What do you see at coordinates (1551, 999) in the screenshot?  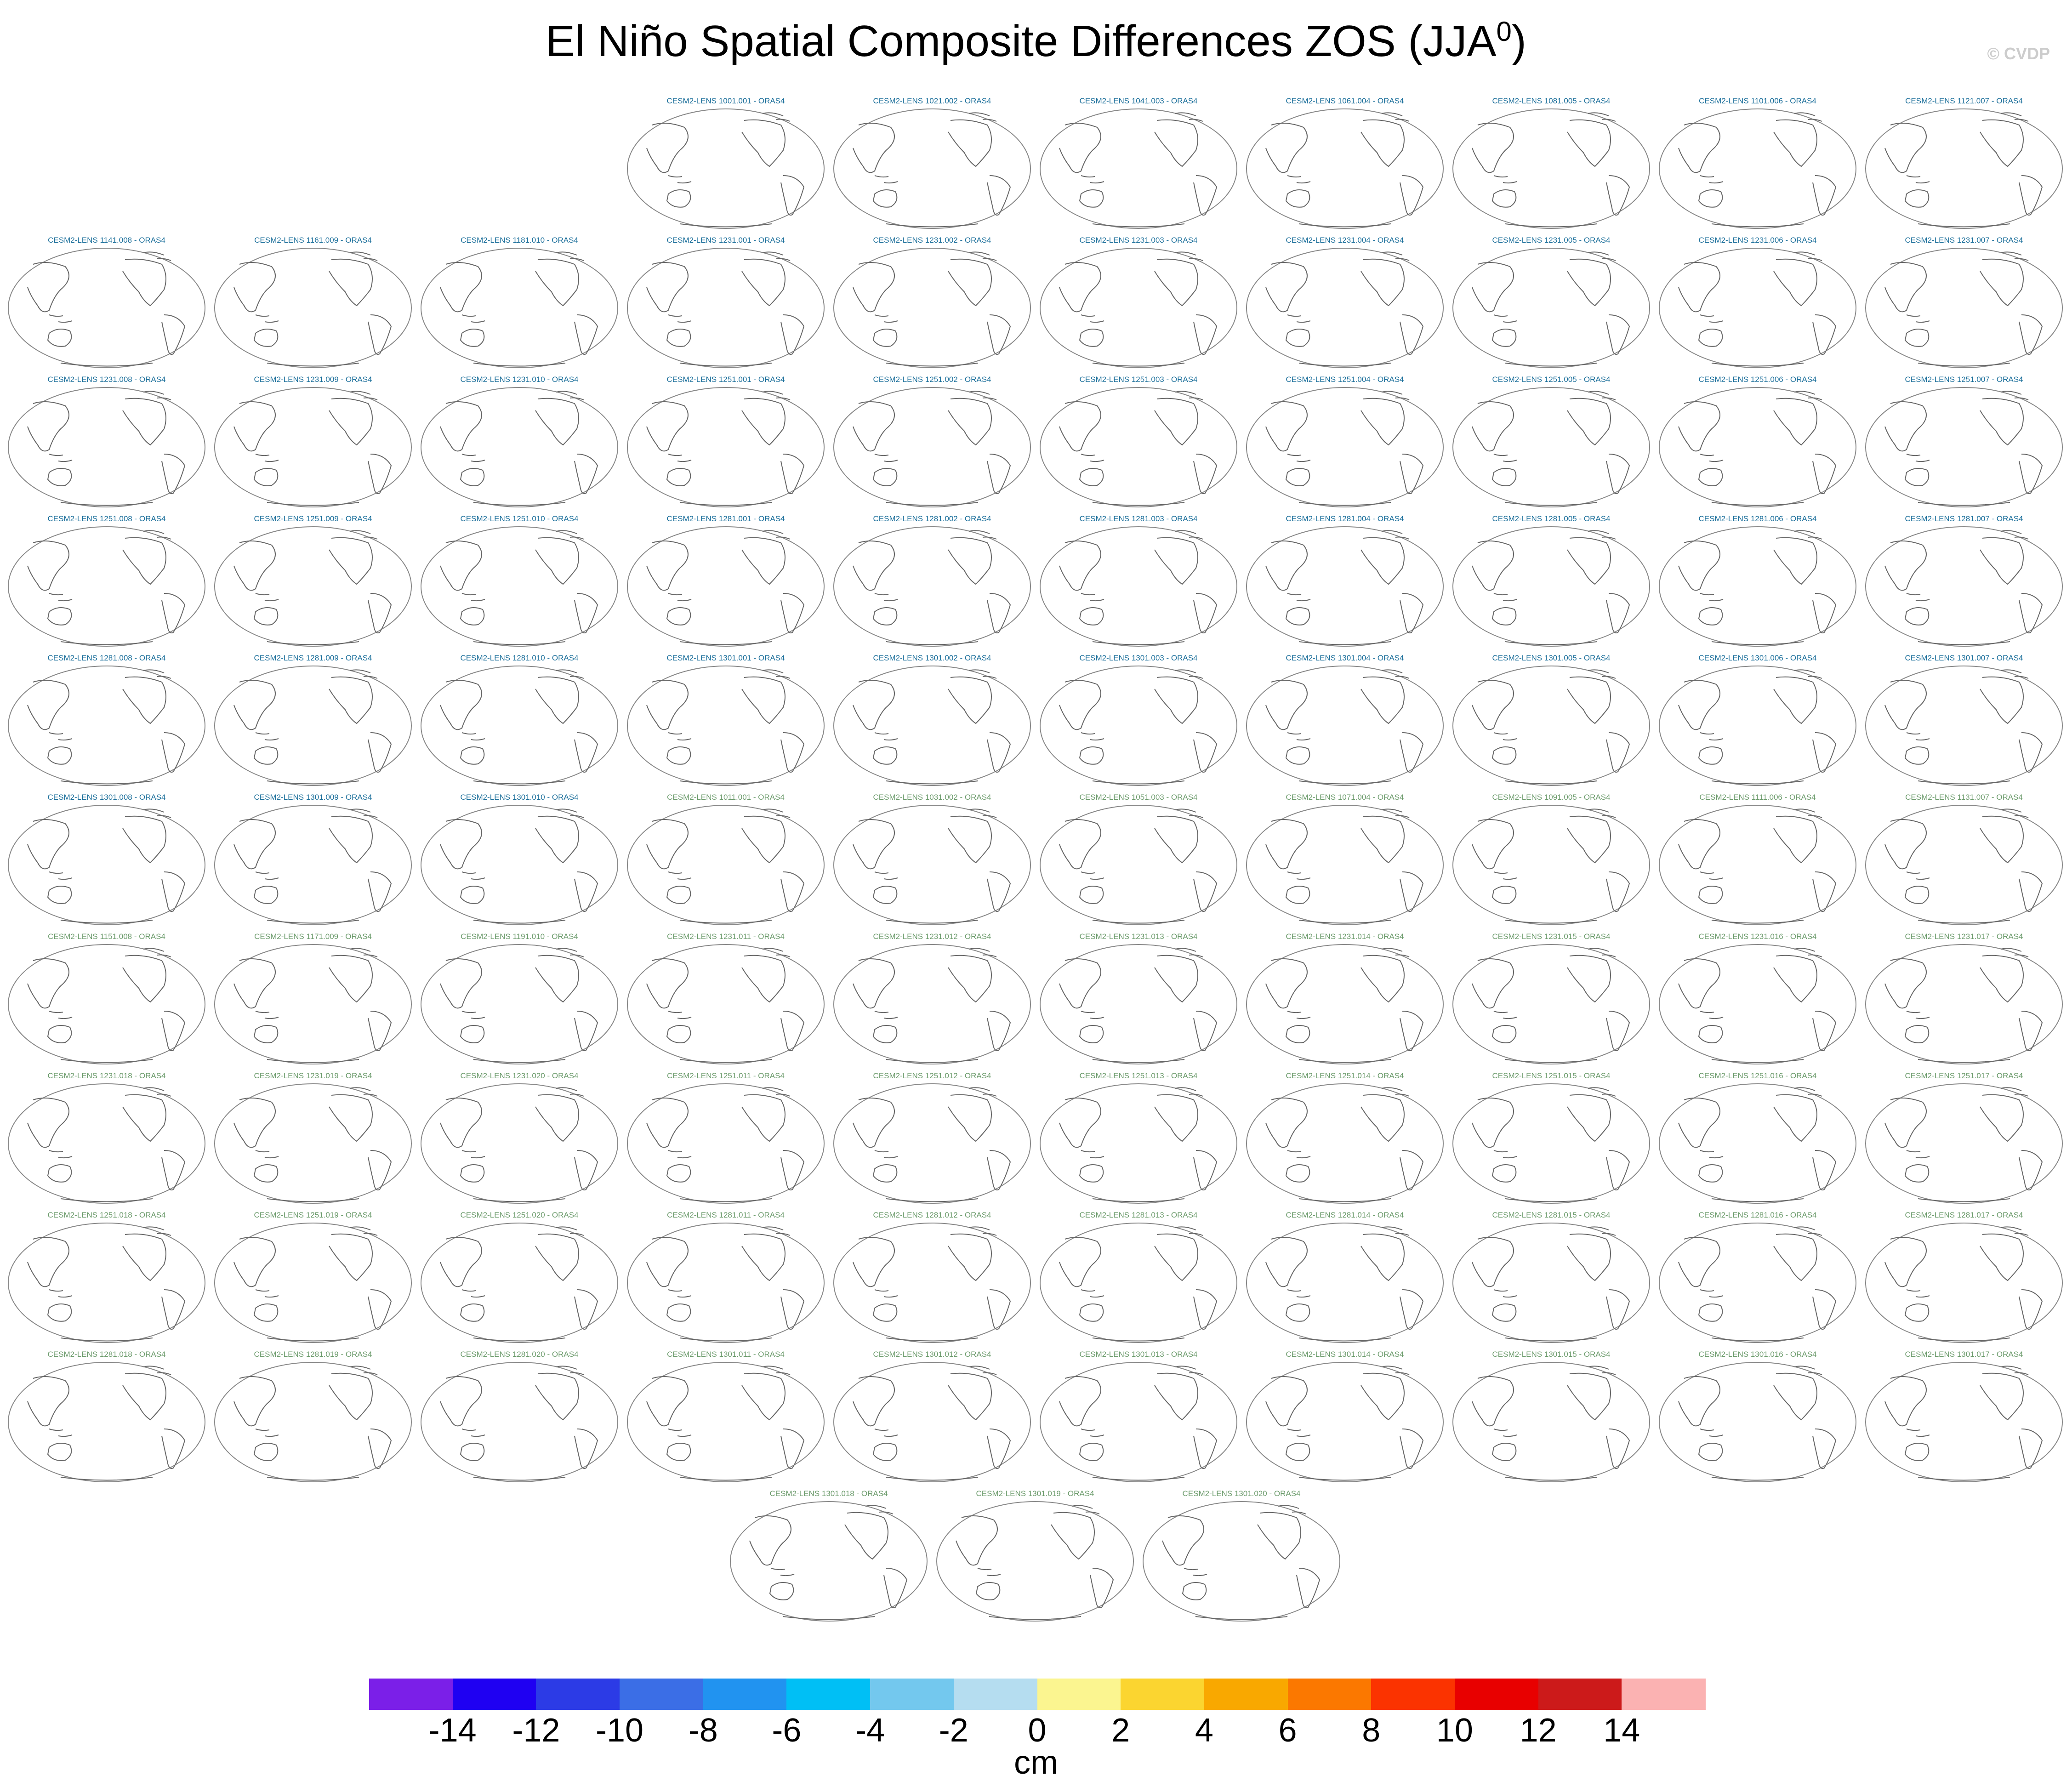 I see `map-panel: CESM2-LENS 1231.015 - ORAS4` at bounding box center [1551, 999].